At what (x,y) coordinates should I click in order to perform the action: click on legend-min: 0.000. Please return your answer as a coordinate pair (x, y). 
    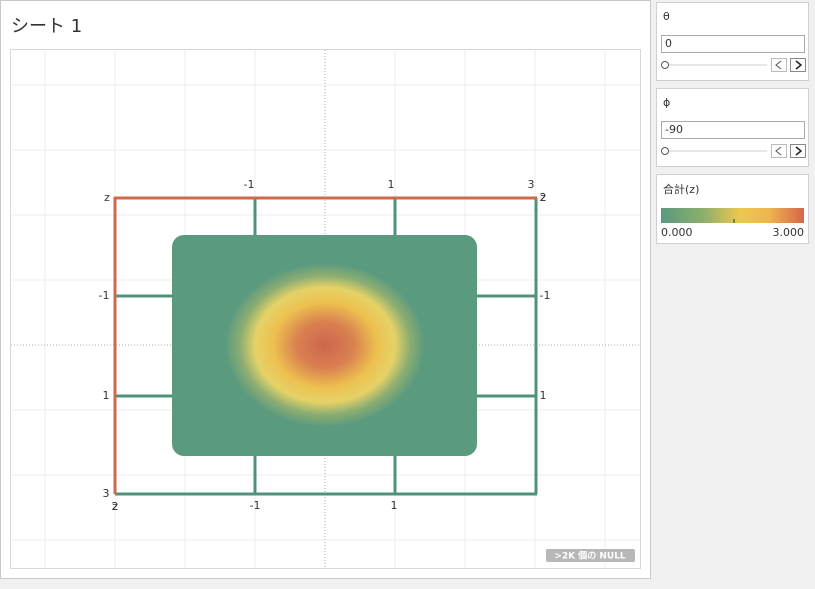
    Looking at the image, I should click on (677, 232).